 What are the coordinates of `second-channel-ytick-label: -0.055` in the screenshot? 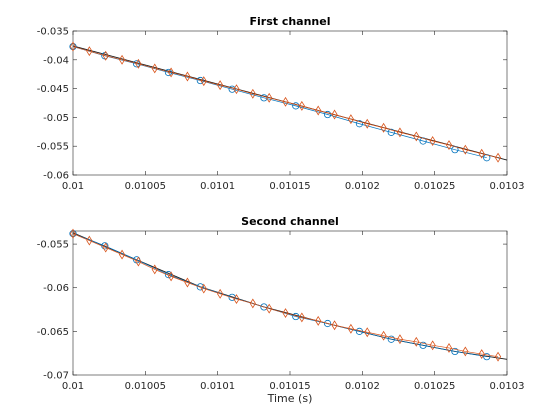 It's located at (53, 245).